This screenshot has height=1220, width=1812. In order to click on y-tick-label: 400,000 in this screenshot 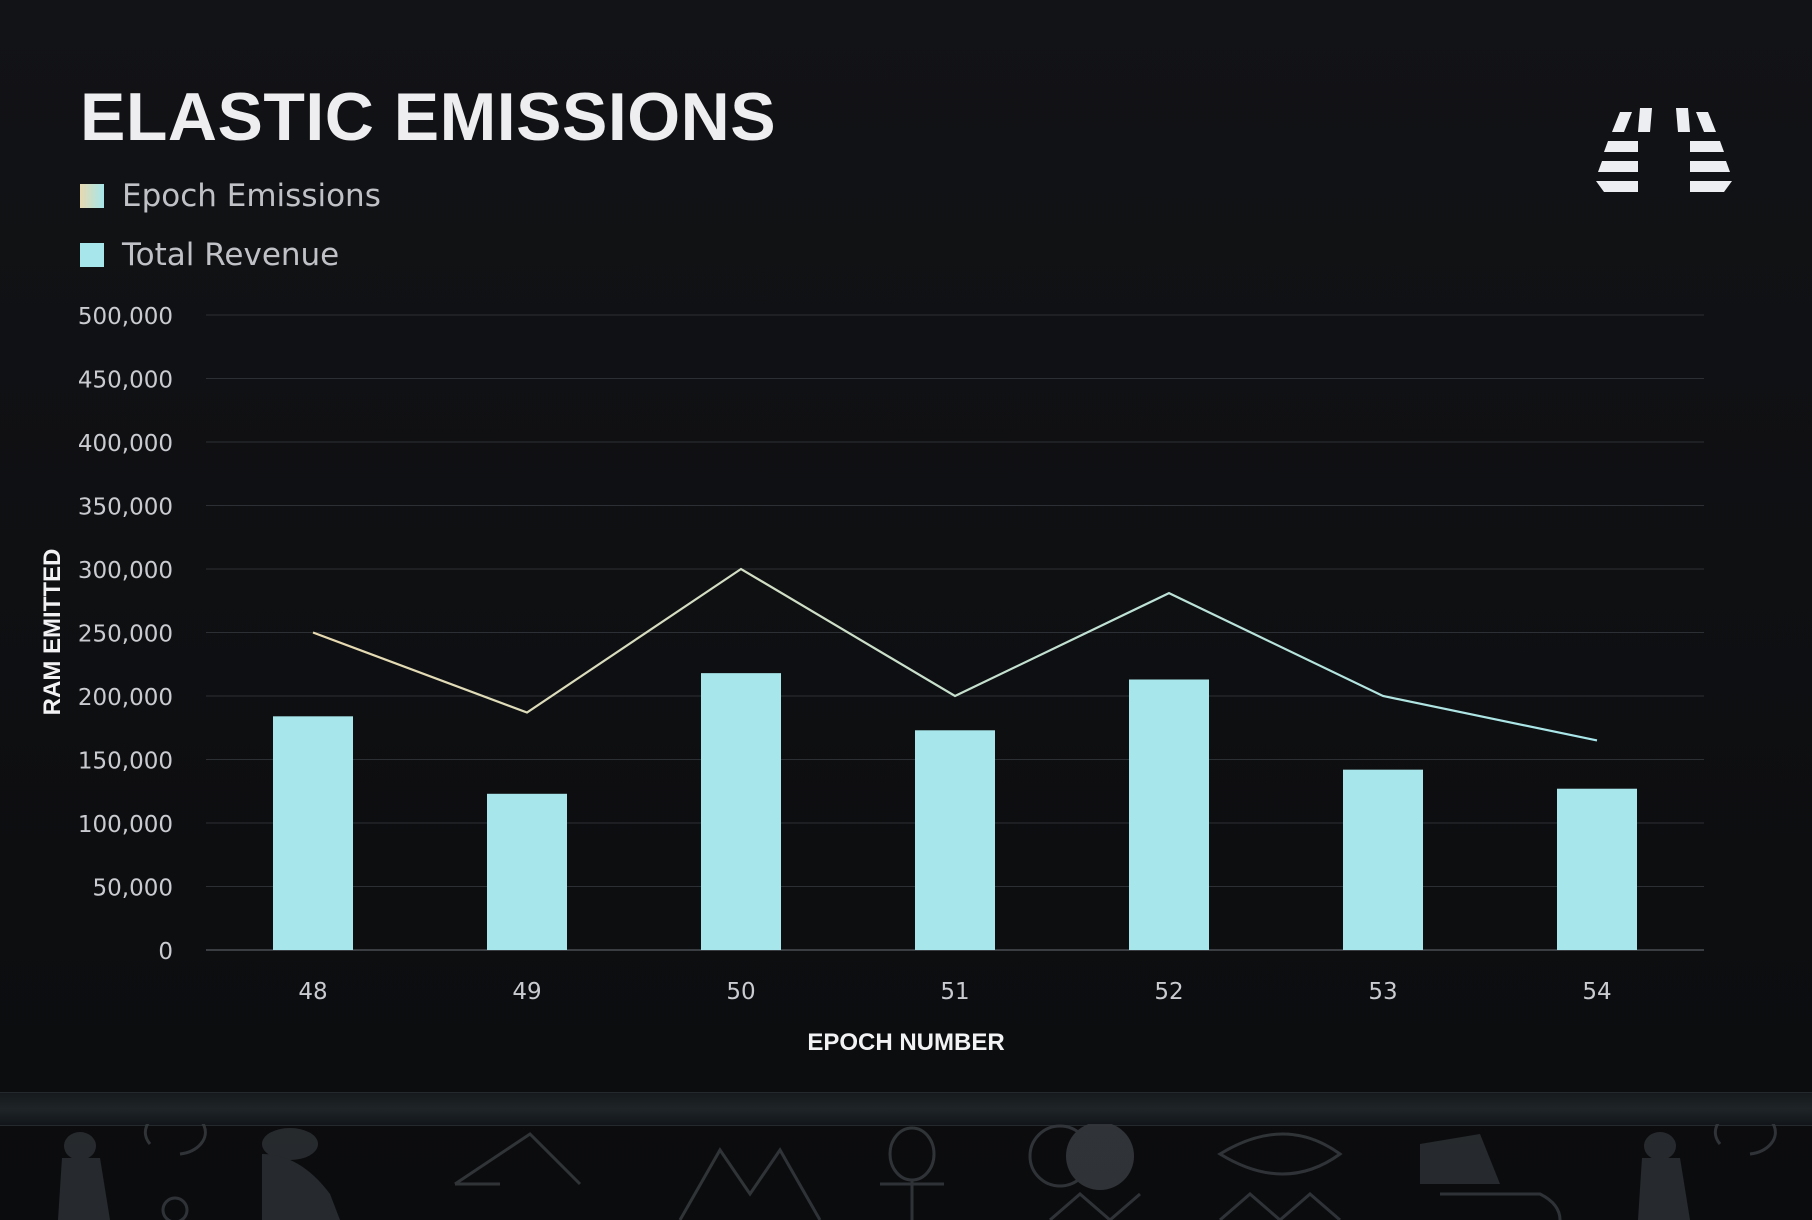, I will do `click(125, 444)`.